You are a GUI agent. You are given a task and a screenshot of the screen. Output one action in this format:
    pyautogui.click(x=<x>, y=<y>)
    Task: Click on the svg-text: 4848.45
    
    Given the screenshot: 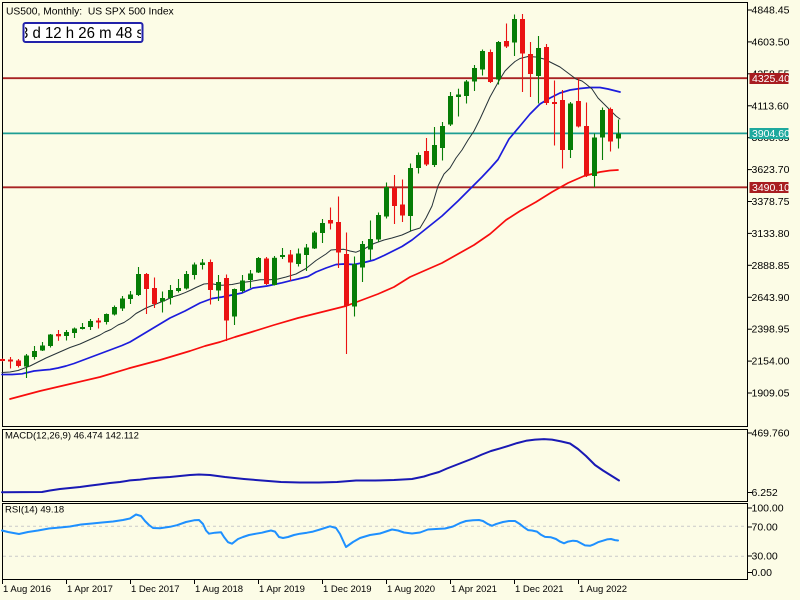 What is the action you would take?
    pyautogui.click(x=771, y=11)
    